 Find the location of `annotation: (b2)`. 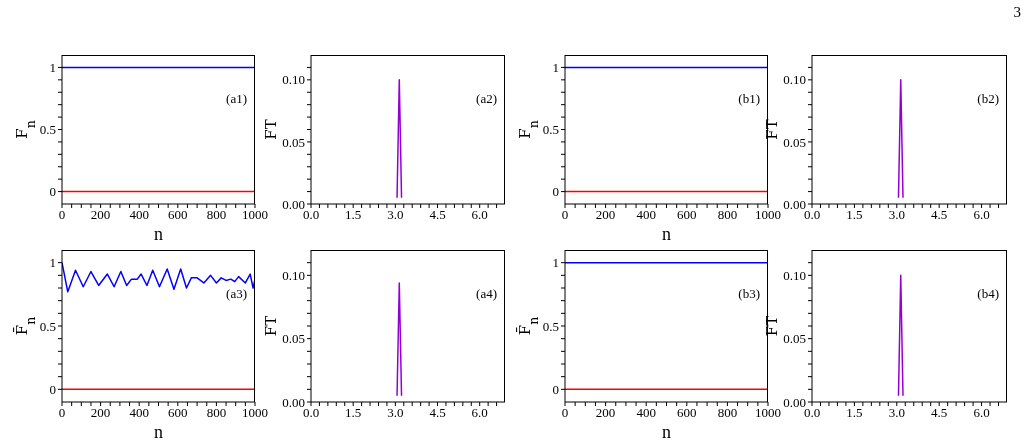

annotation: (b2) is located at coordinates (988, 99).